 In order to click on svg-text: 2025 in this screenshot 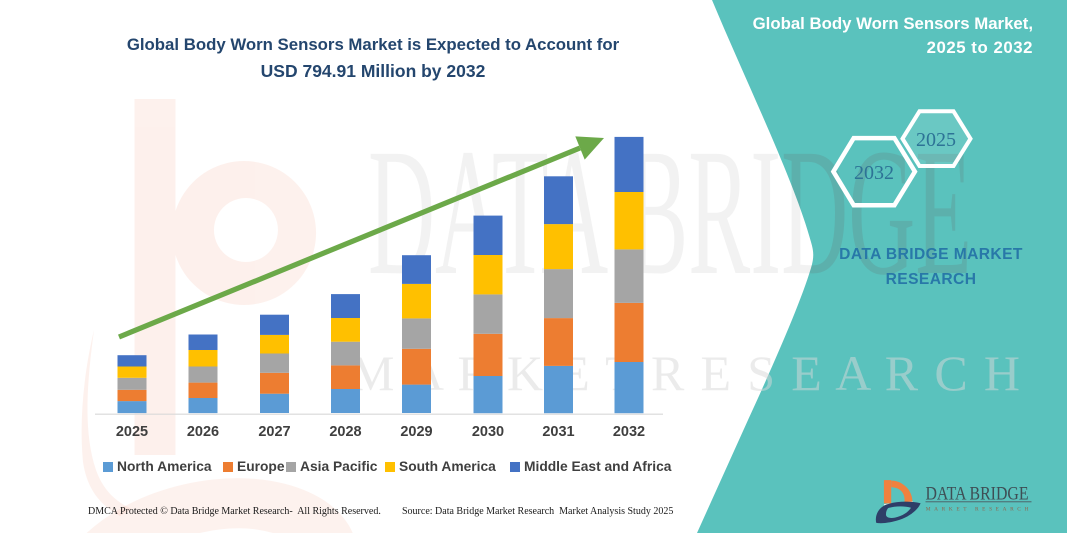, I will do `click(936, 140)`.